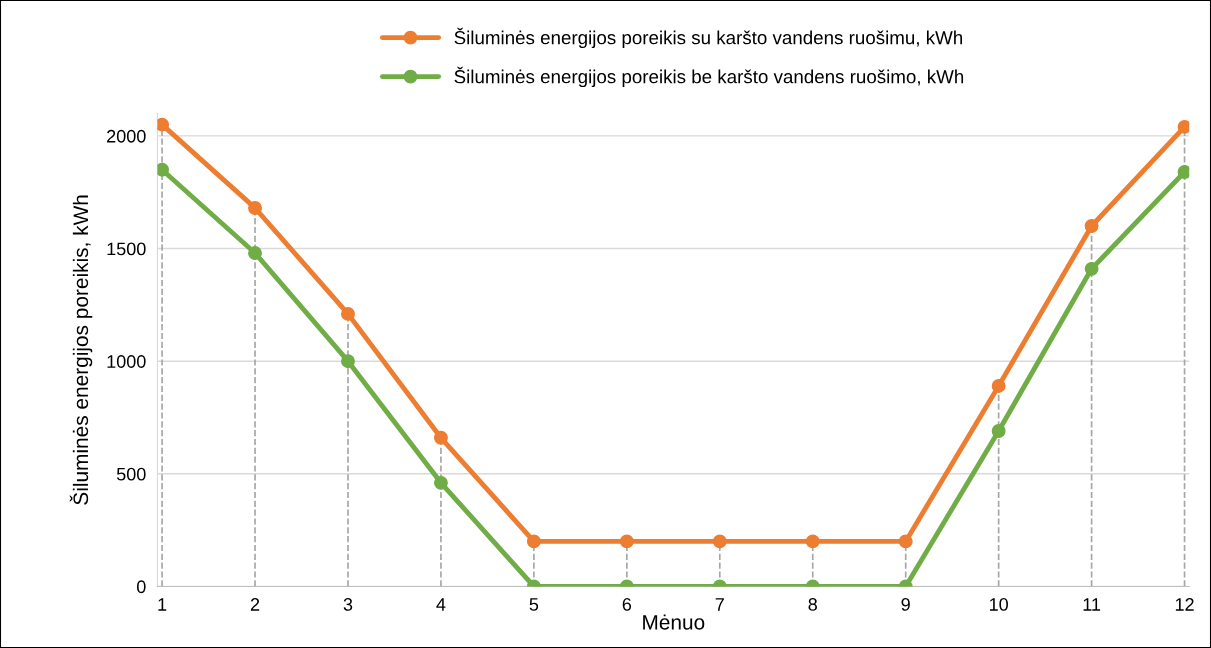 This screenshot has height=648, width=1211. Describe the element at coordinates (709, 77) in the screenshot. I see `legend-label: Šiluminės energijos poreikis be karšto vandens ruošimo, kWh` at that location.